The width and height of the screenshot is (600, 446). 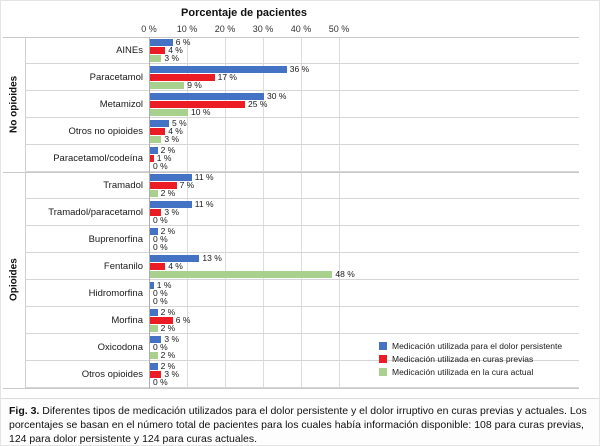 What do you see at coordinates (194, 85) in the screenshot?
I see `bar-value-label: 9 %` at bounding box center [194, 85].